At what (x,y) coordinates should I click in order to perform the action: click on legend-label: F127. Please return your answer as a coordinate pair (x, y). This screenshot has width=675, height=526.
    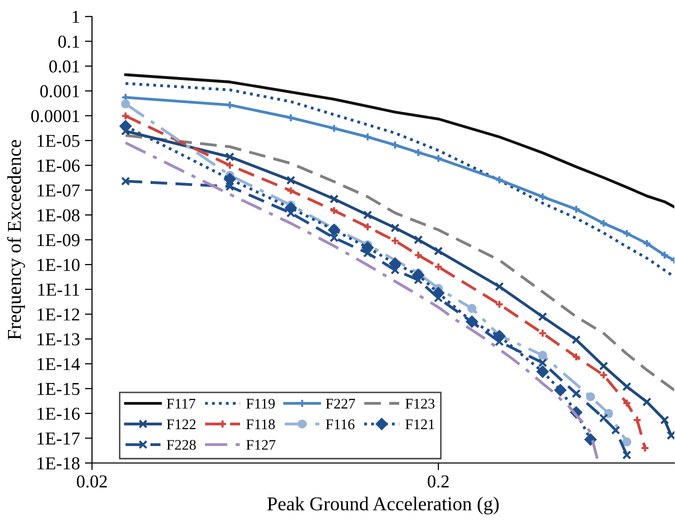
    Looking at the image, I should click on (261, 445).